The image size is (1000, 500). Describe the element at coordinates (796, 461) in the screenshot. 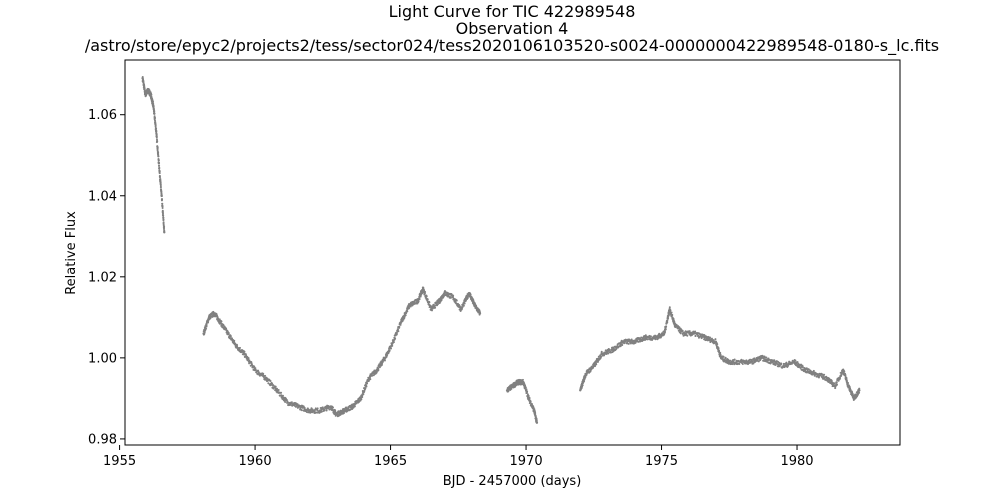

I see `x-tick-label: 1980` at that location.